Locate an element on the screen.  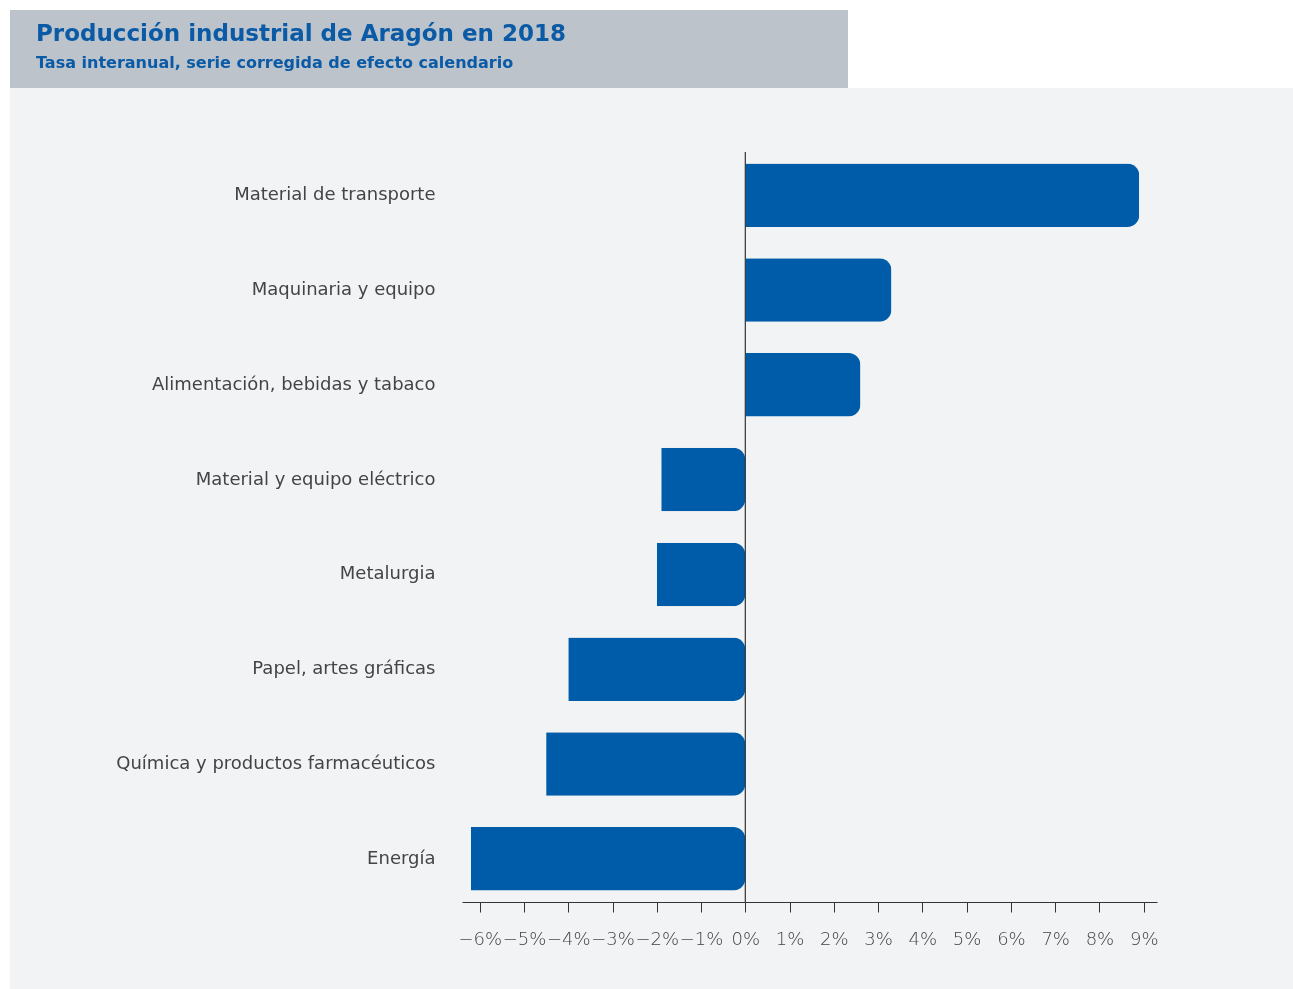
x-tick-label: 3% is located at coordinates (878, 938).